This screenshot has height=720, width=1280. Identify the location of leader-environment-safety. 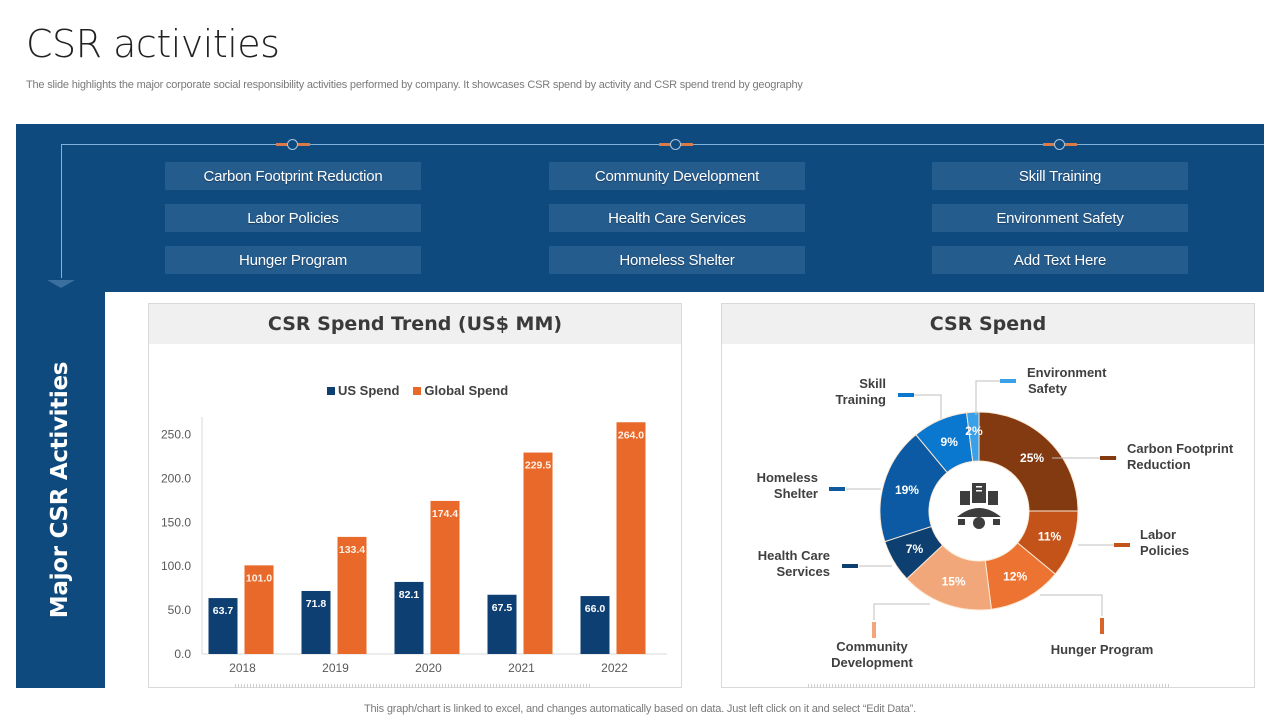
(990, 397).